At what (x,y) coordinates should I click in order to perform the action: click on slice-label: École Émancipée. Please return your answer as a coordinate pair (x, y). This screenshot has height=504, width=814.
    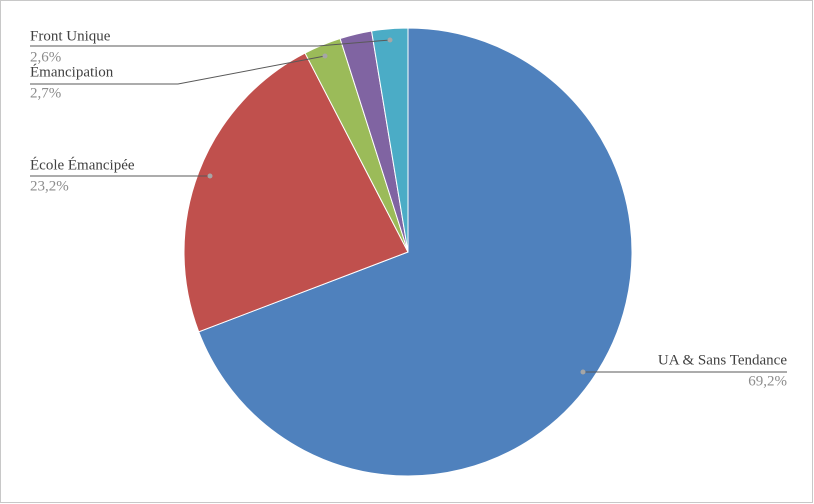
    Looking at the image, I should click on (82, 164).